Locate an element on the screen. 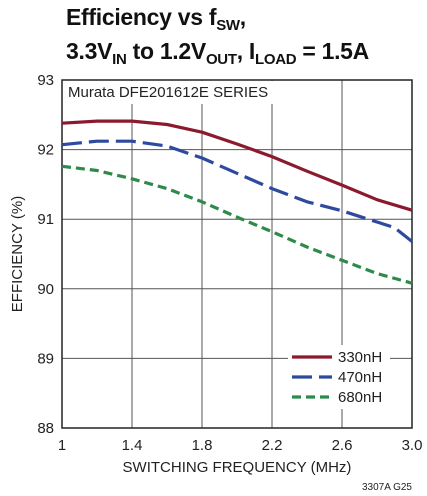  x-axis-label: SWITCHING FREQUENCY (MHz) is located at coordinates (237, 467).